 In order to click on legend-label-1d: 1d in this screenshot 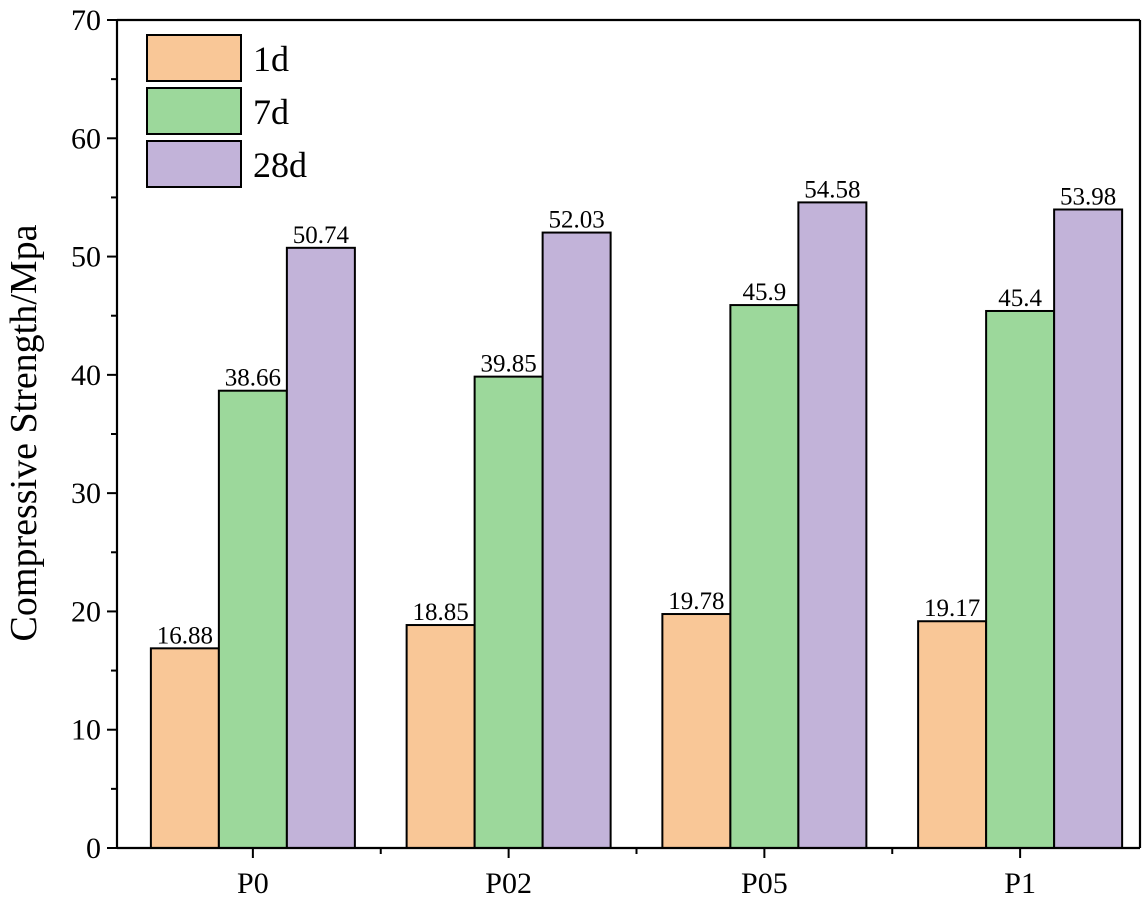, I will do `click(271, 59)`.